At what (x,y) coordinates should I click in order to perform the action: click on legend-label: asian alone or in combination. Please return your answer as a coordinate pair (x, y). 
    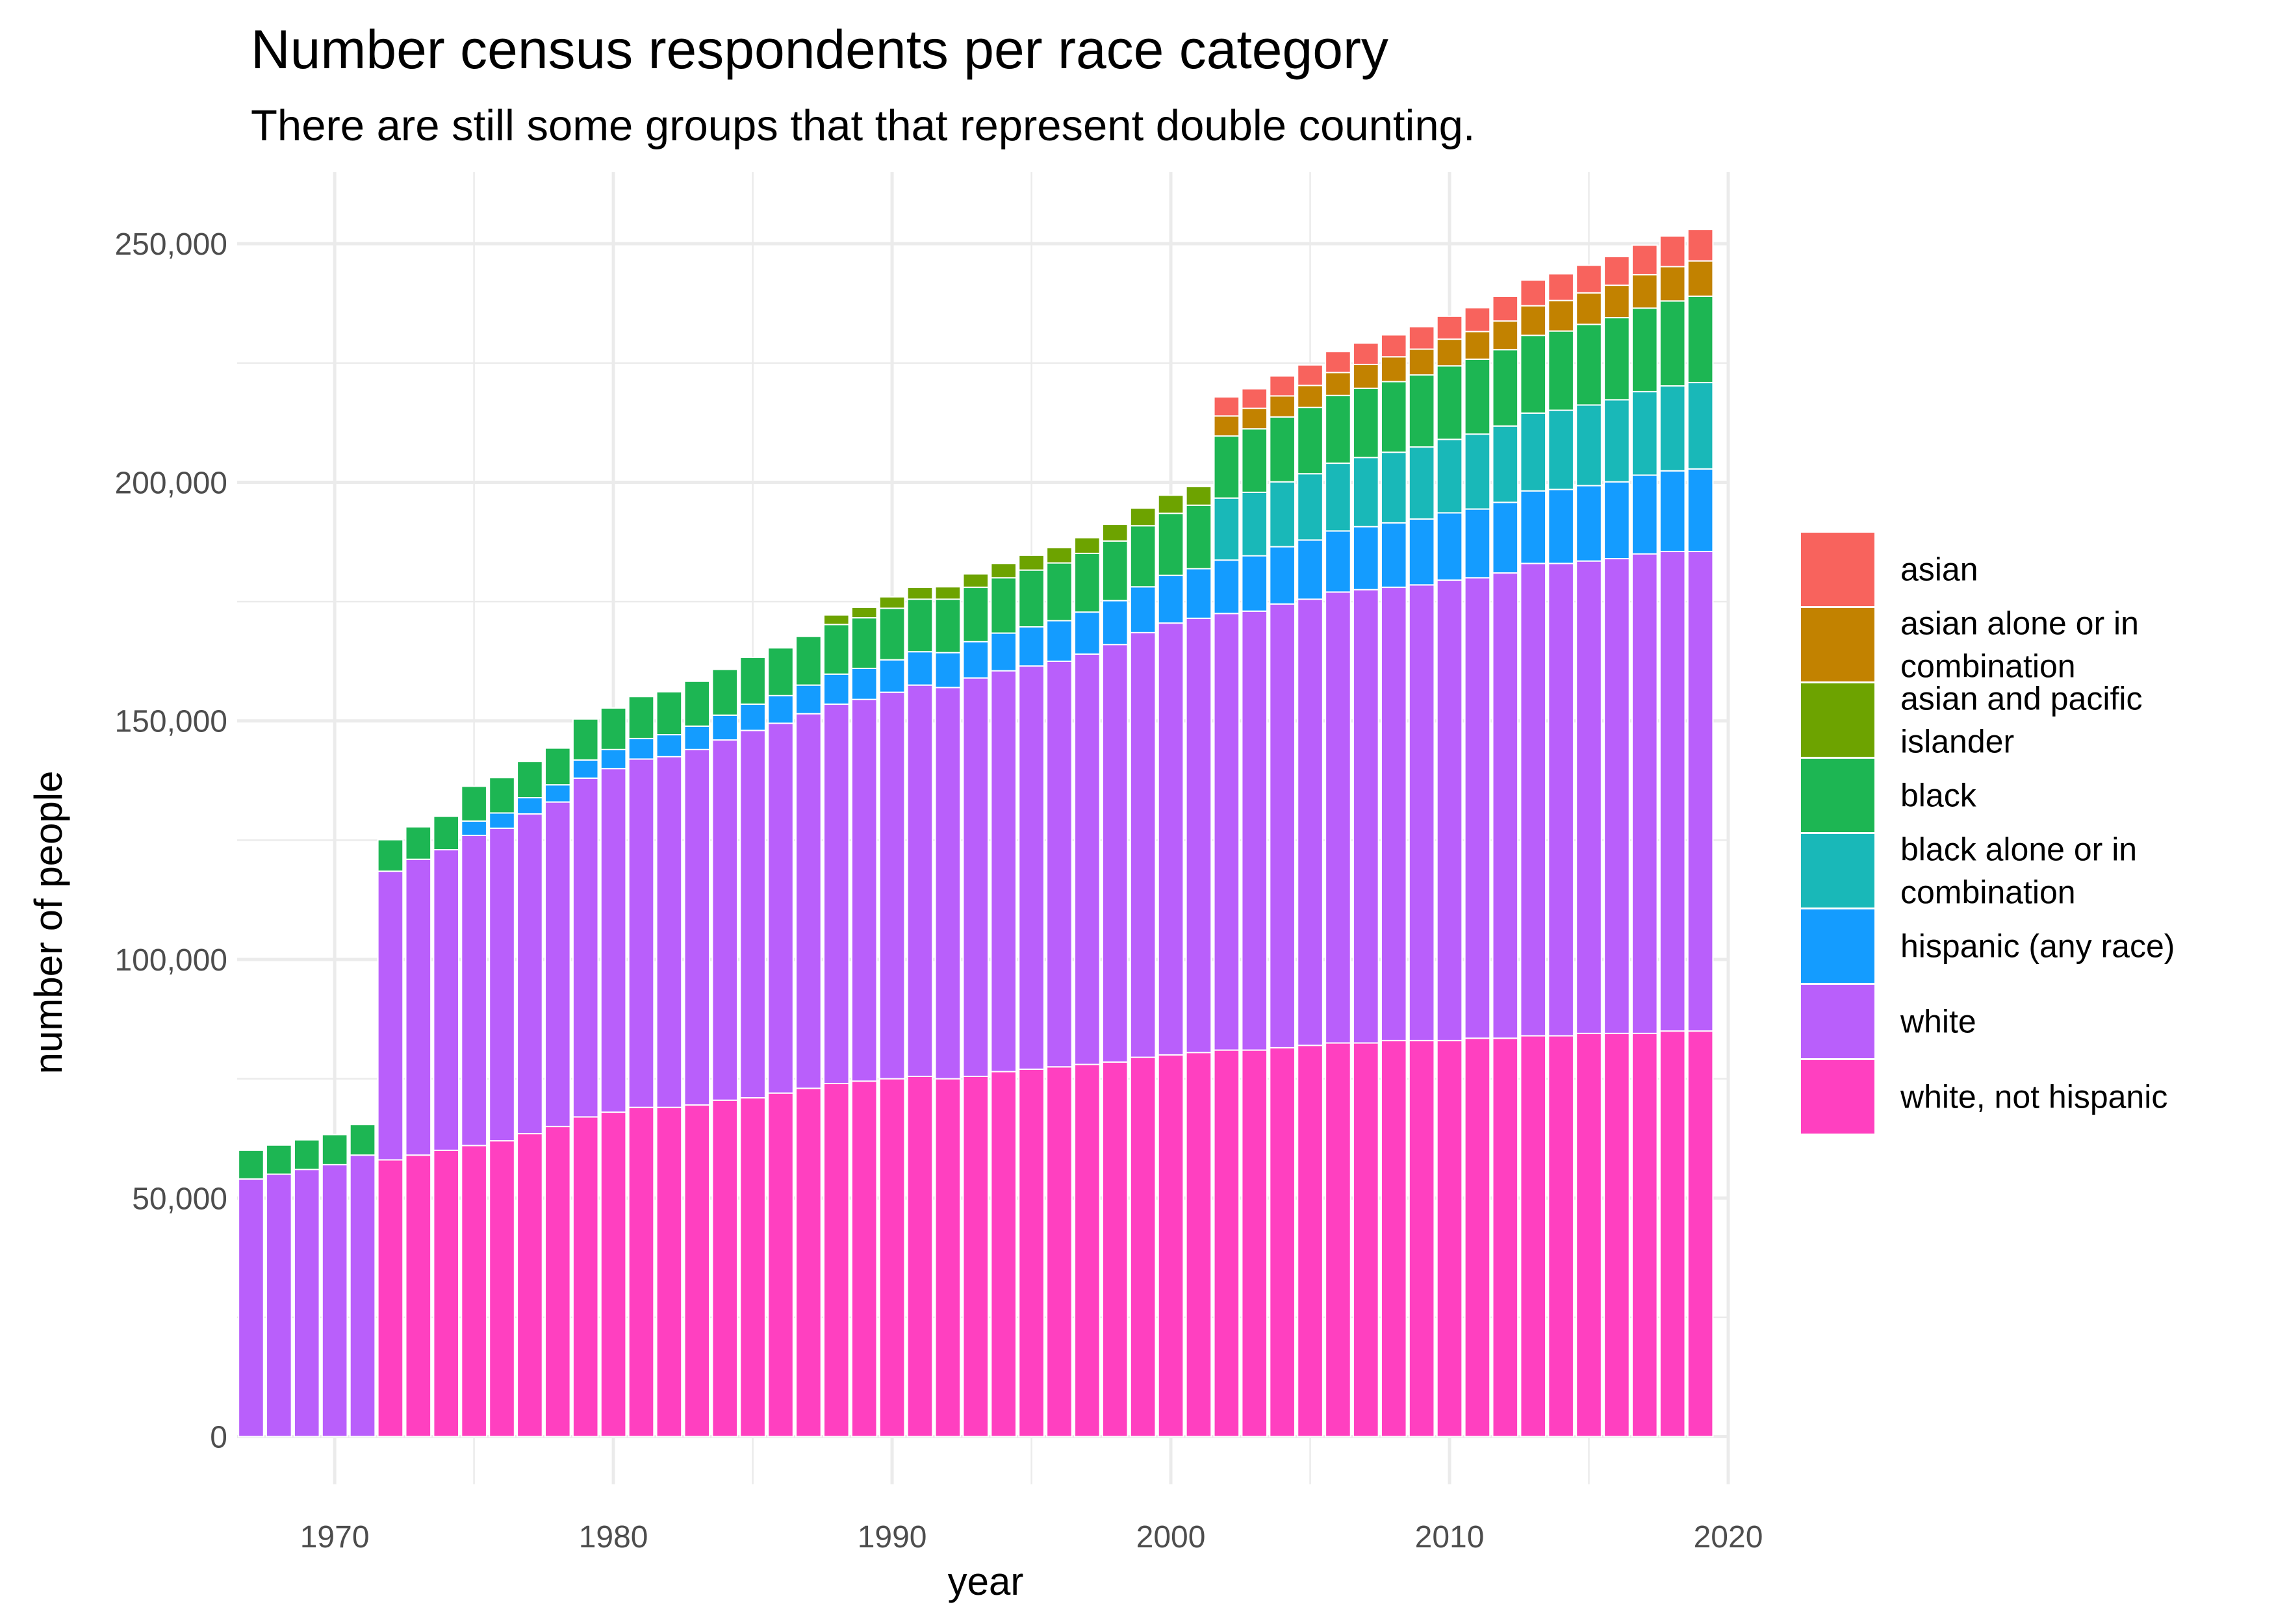
    Looking at the image, I should click on (2019, 645).